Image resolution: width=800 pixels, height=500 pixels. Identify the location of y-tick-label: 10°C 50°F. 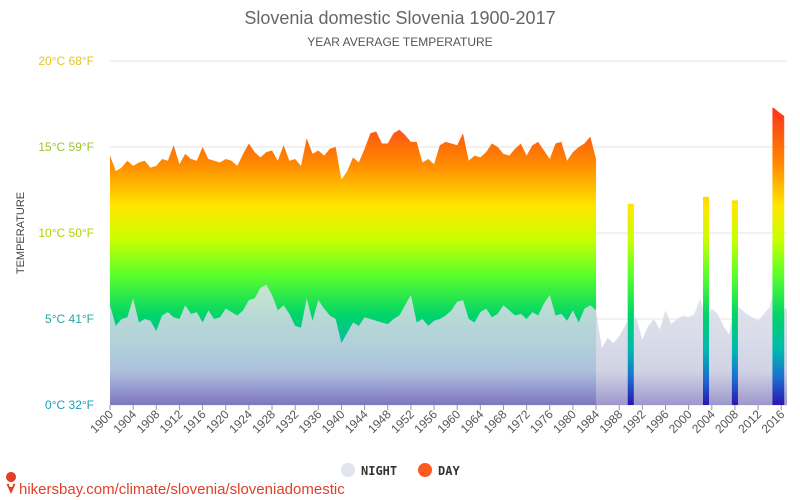
(66, 233).